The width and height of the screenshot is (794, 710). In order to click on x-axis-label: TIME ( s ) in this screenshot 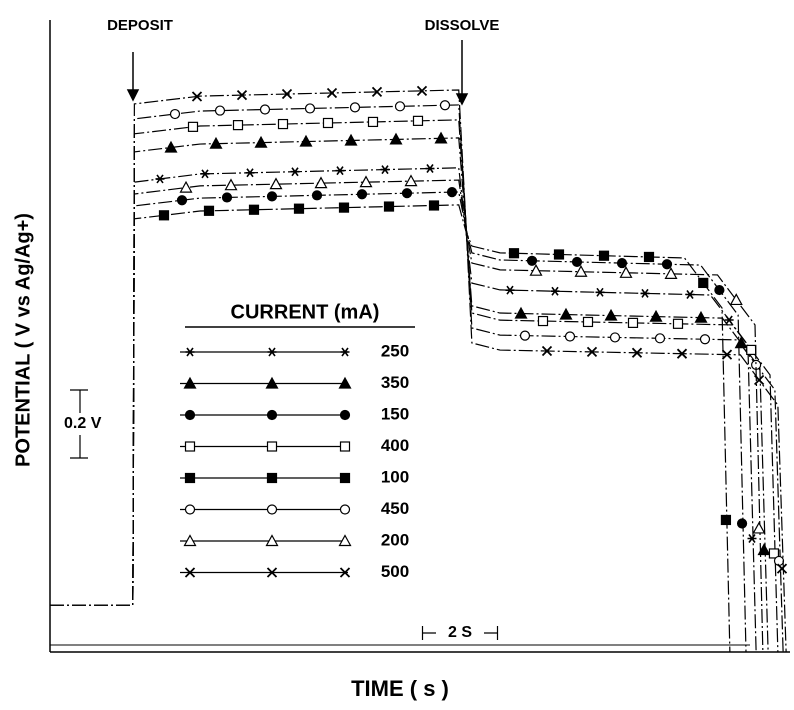, I will do `click(400, 688)`.